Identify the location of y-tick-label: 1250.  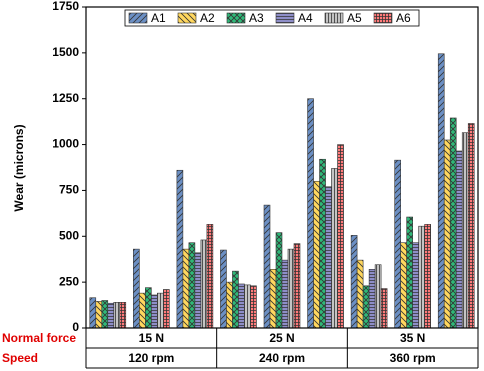
(65, 98).